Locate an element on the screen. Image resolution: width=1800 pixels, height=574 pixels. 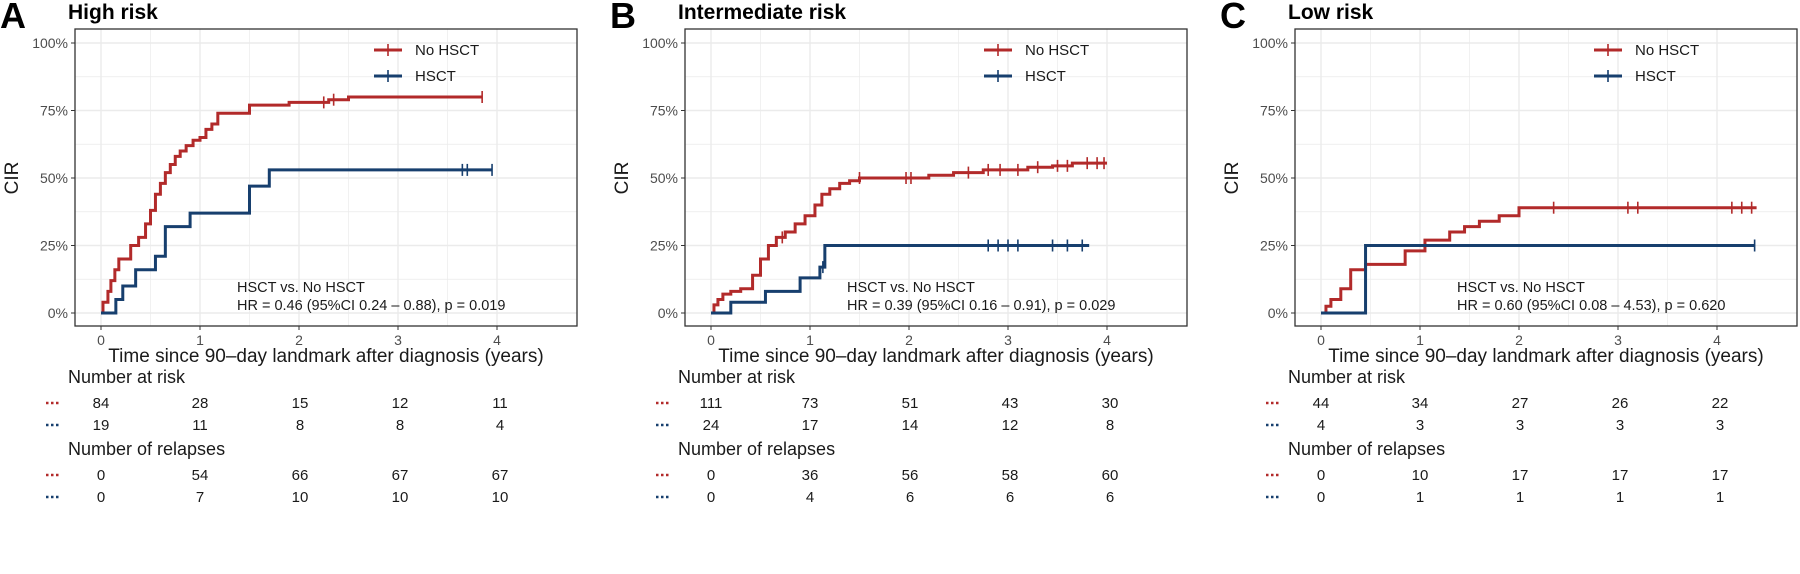
y-tick-label: 25% is located at coordinates (664, 246).